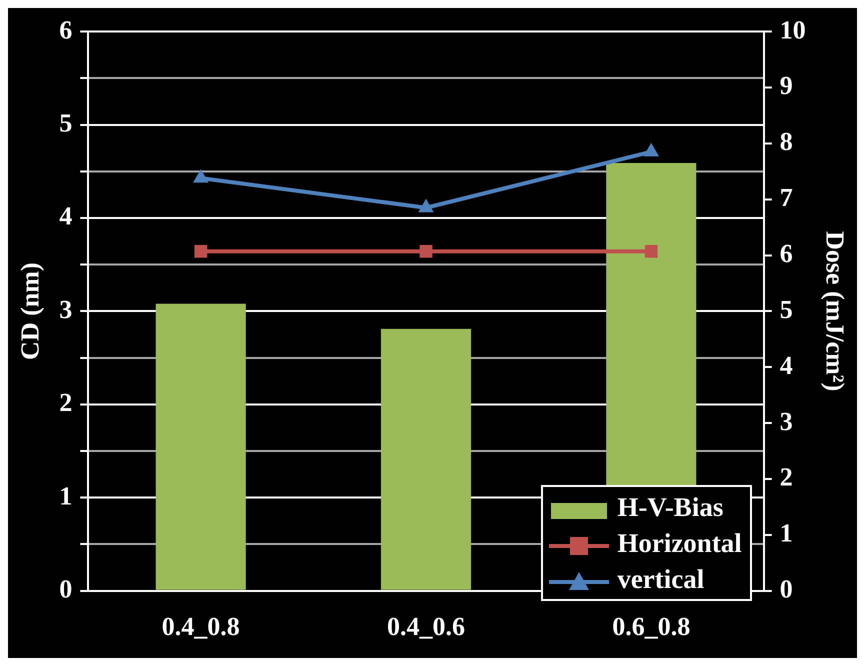 This screenshot has height=666, width=865. Describe the element at coordinates (65, 589) in the screenshot. I see `y-tick-label: 0` at that location.